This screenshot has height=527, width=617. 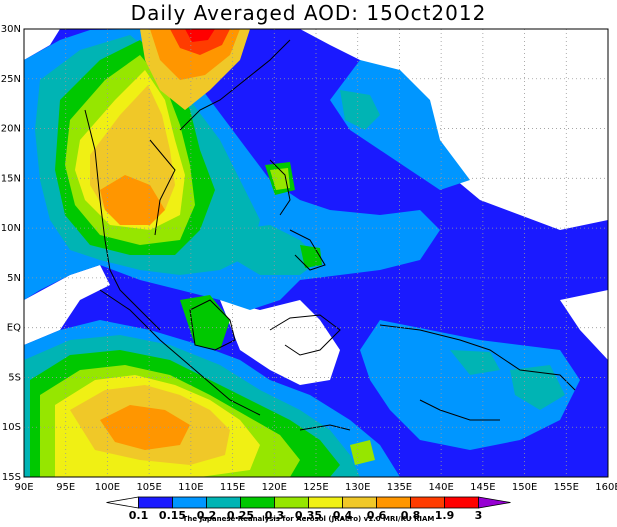 I want to click on lat-tick-label: 10S, so click(x=11, y=427).